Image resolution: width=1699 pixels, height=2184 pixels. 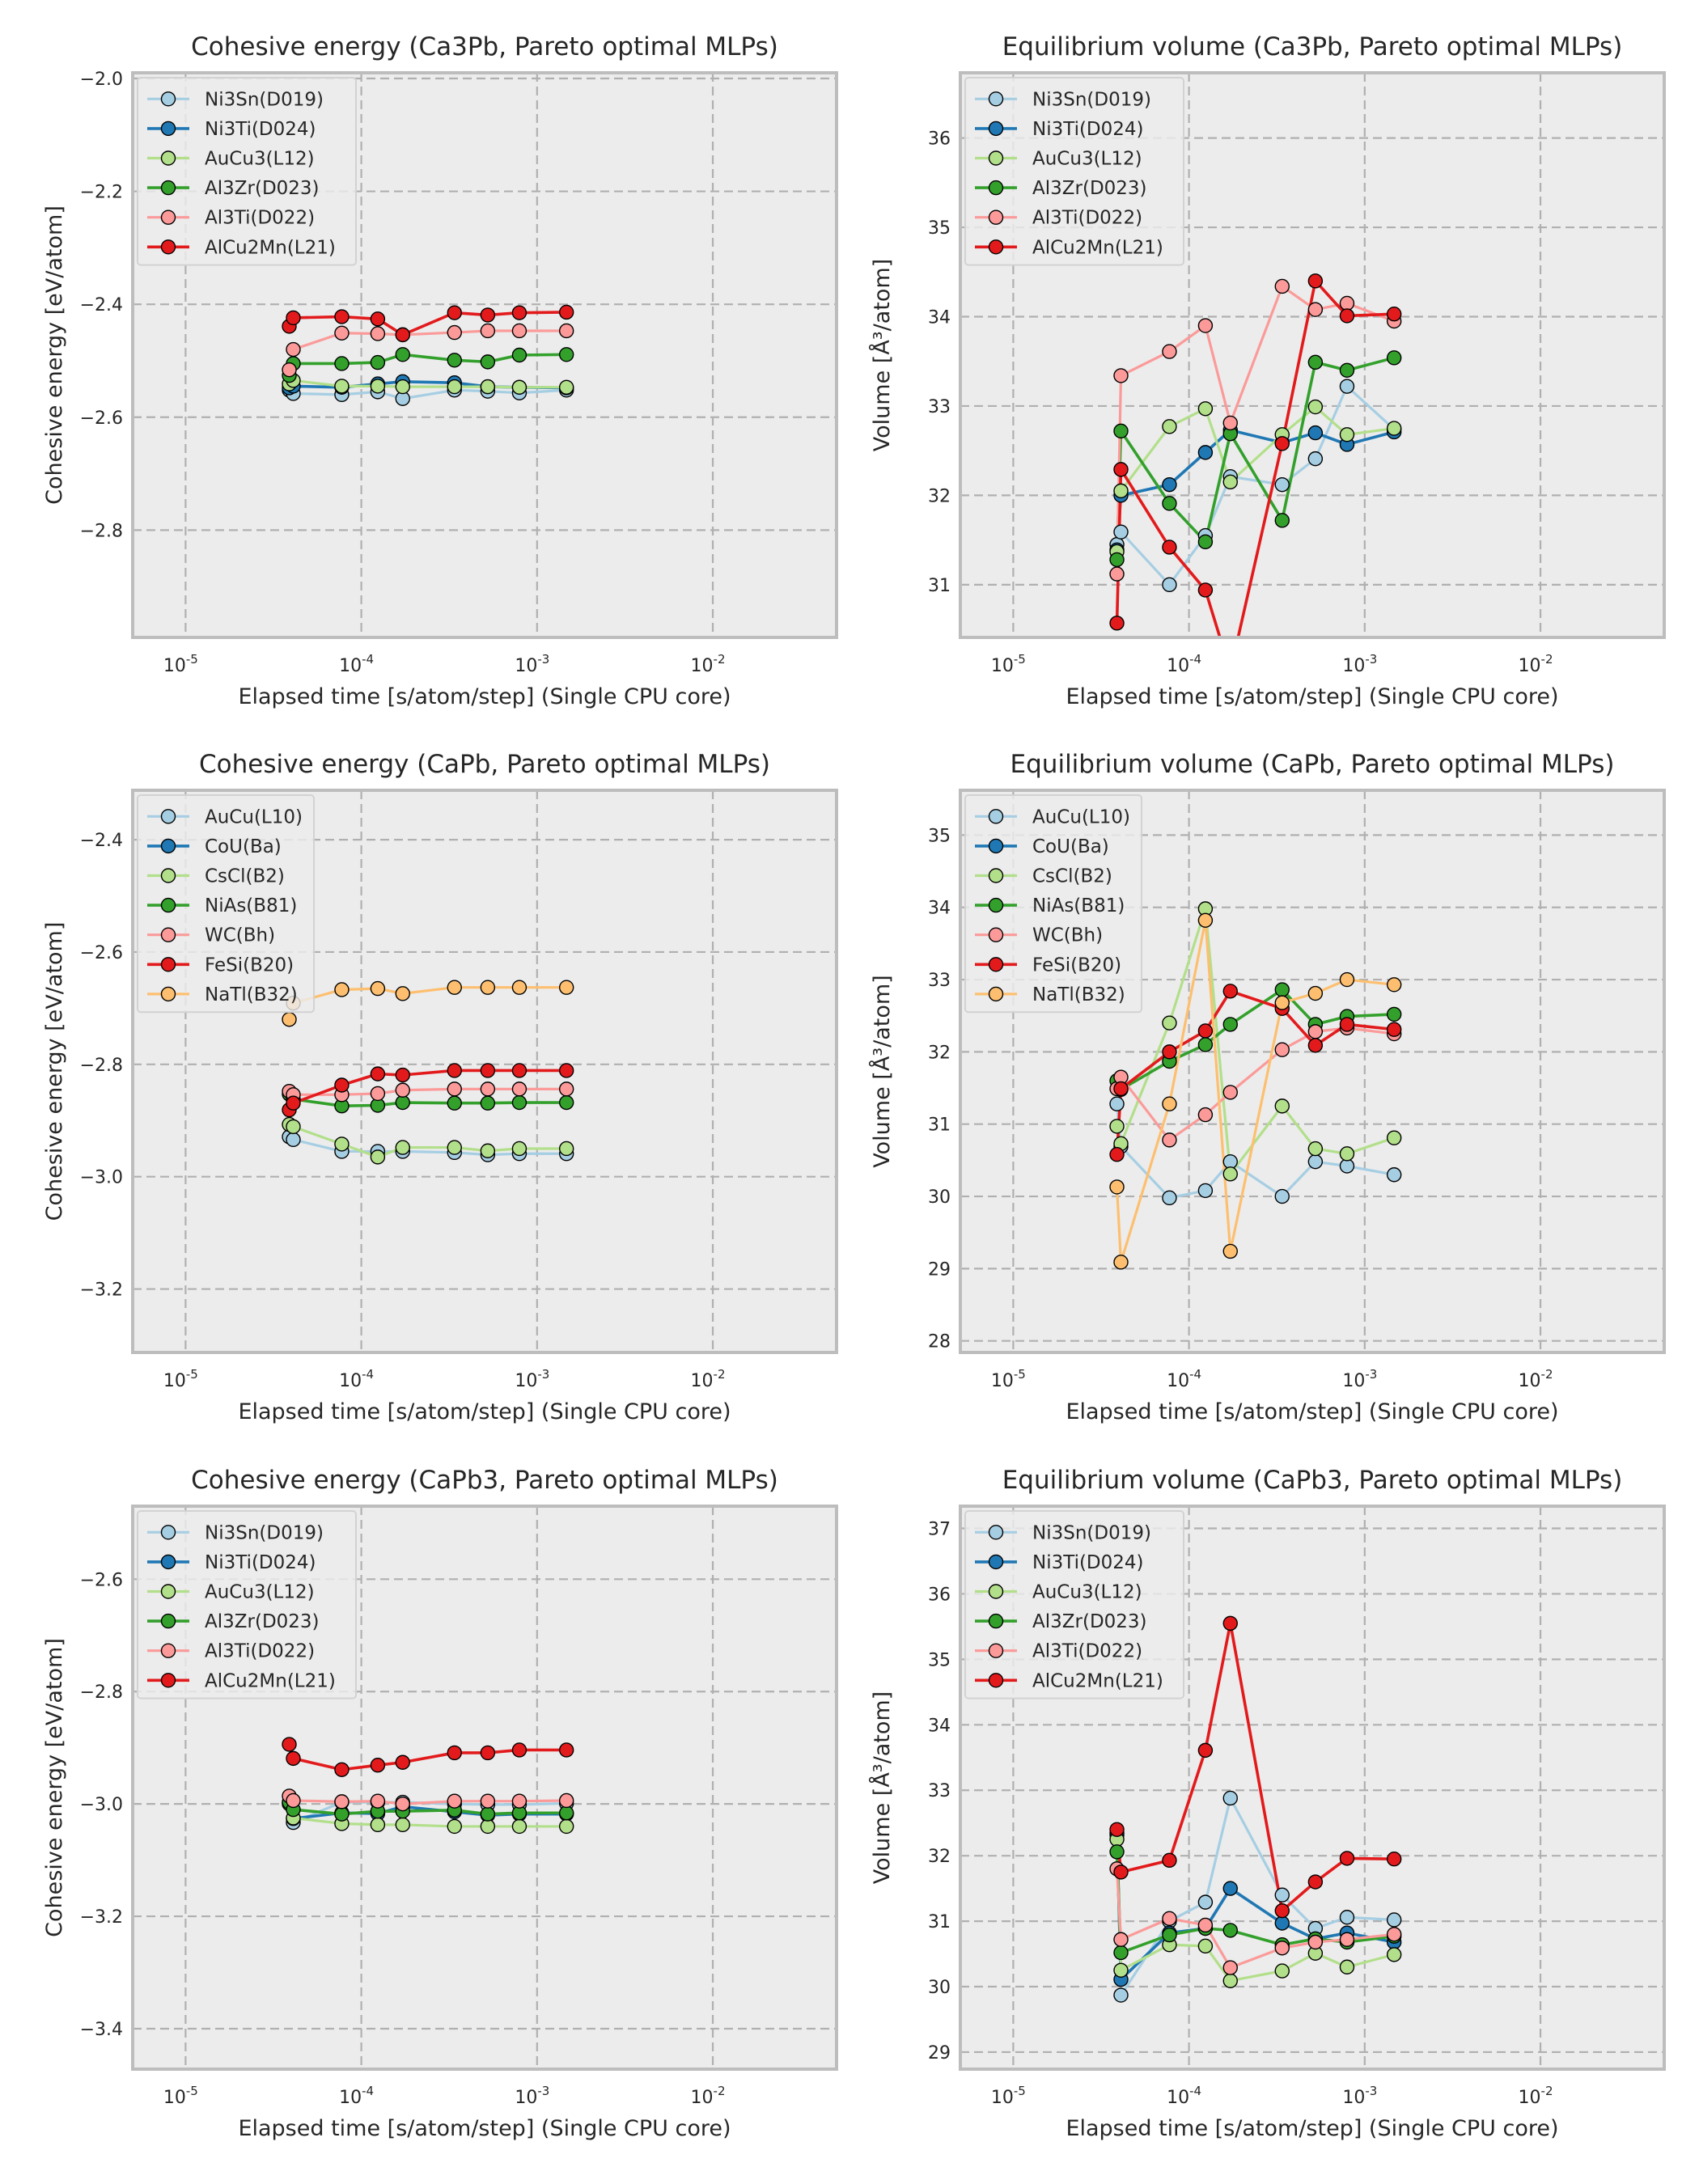 What do you see at coordinates (1074, 171) in the screenshot?
I see `legend-box` at bounding box center [1074, 171].